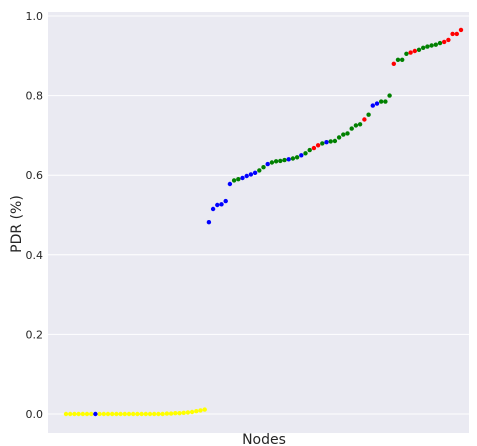  What do you see at coordinates (264, 439) in the screenshot?
I see `x-axis-label: Nodes` at bounding box center [264, 439].